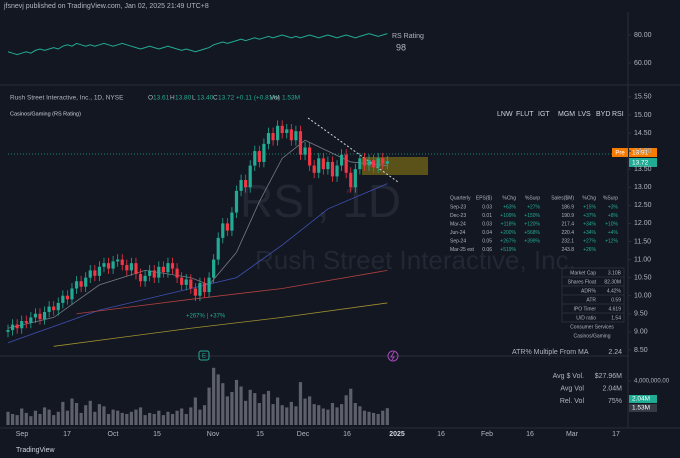  I want to click on avg-volume-badge, so click(643, 399).